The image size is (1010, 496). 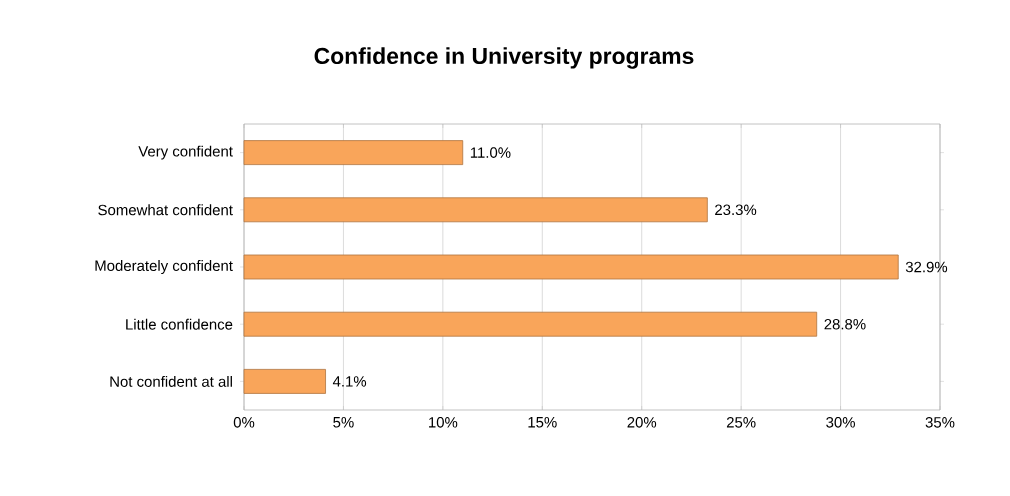 What do you see at coordinates (171, 381) in the screenshot?
I see `y-tick-label: Not confident at all` at bounding box center [171, 381].